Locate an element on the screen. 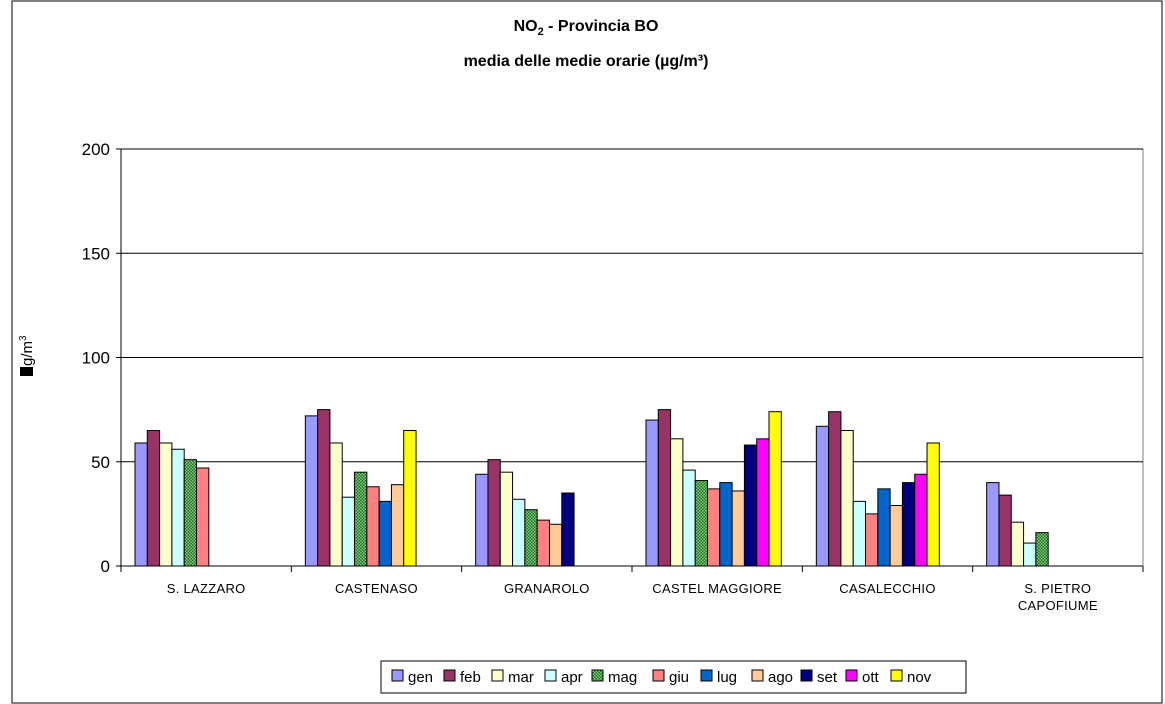  x-category-label: CASALECCHIO is located at coordinates (887, 588).